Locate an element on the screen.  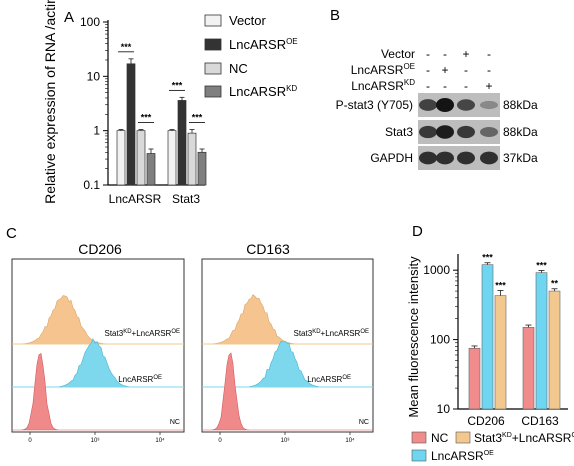
legend-label-d-oe-sup: OE is located at coordinates (489, 453).